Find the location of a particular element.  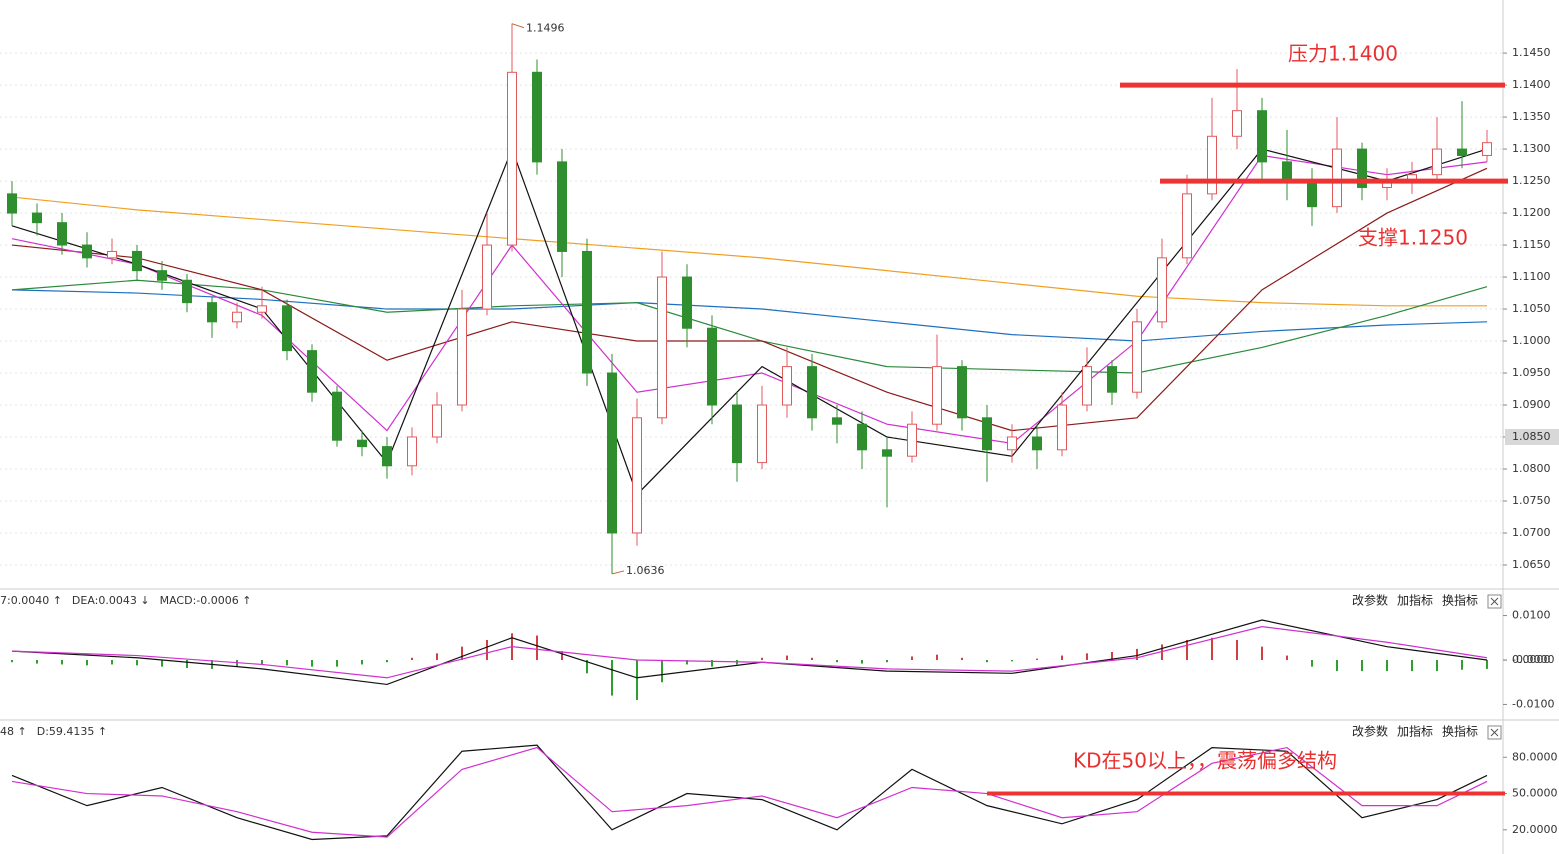

y-tick-label: 1.1300 is located at coordinates (1531, 148).